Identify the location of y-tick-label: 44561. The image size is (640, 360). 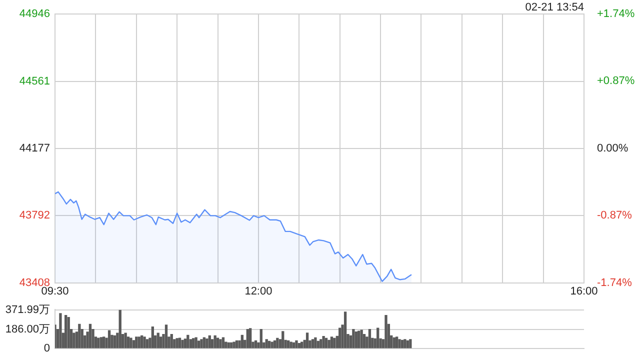
(34, 81).